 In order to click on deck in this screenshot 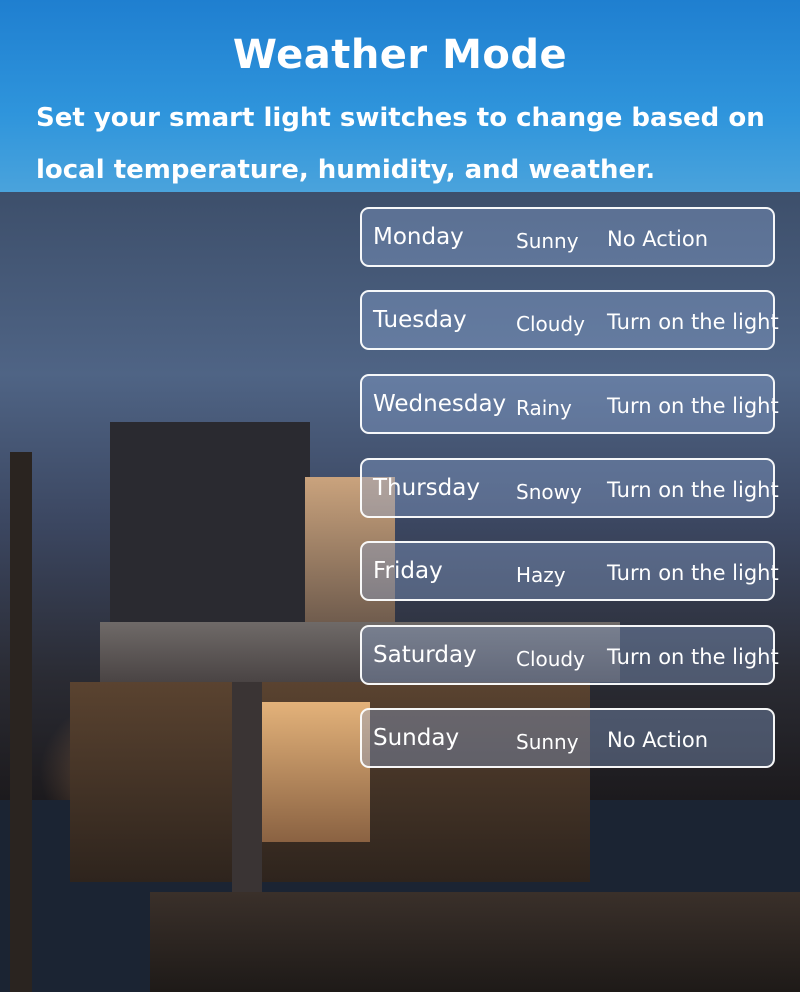, I will do `click(475, 942)`.